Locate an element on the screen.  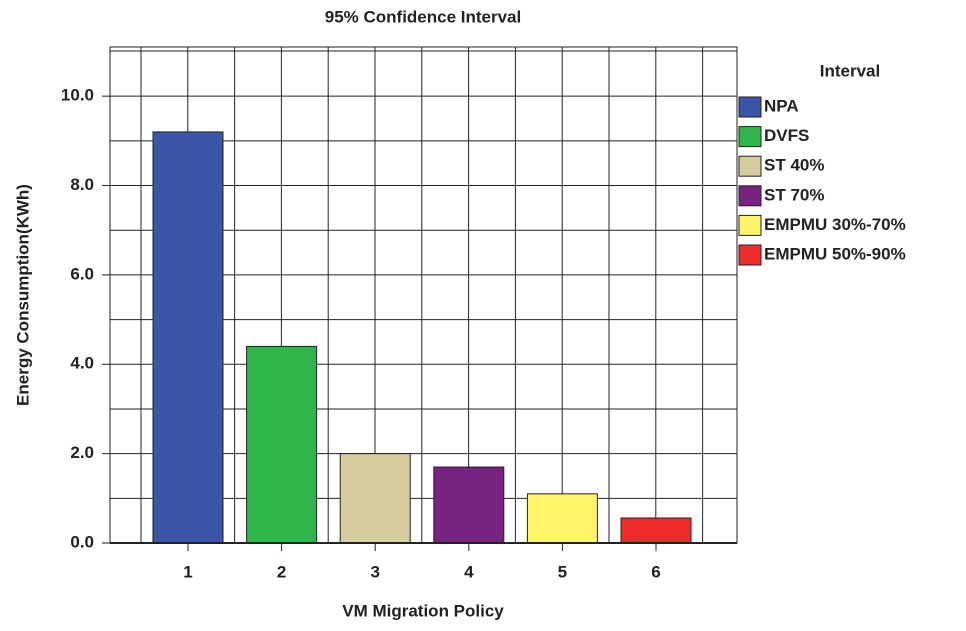
y-tick-label: 4.0 is located at coordinates (82, 363).